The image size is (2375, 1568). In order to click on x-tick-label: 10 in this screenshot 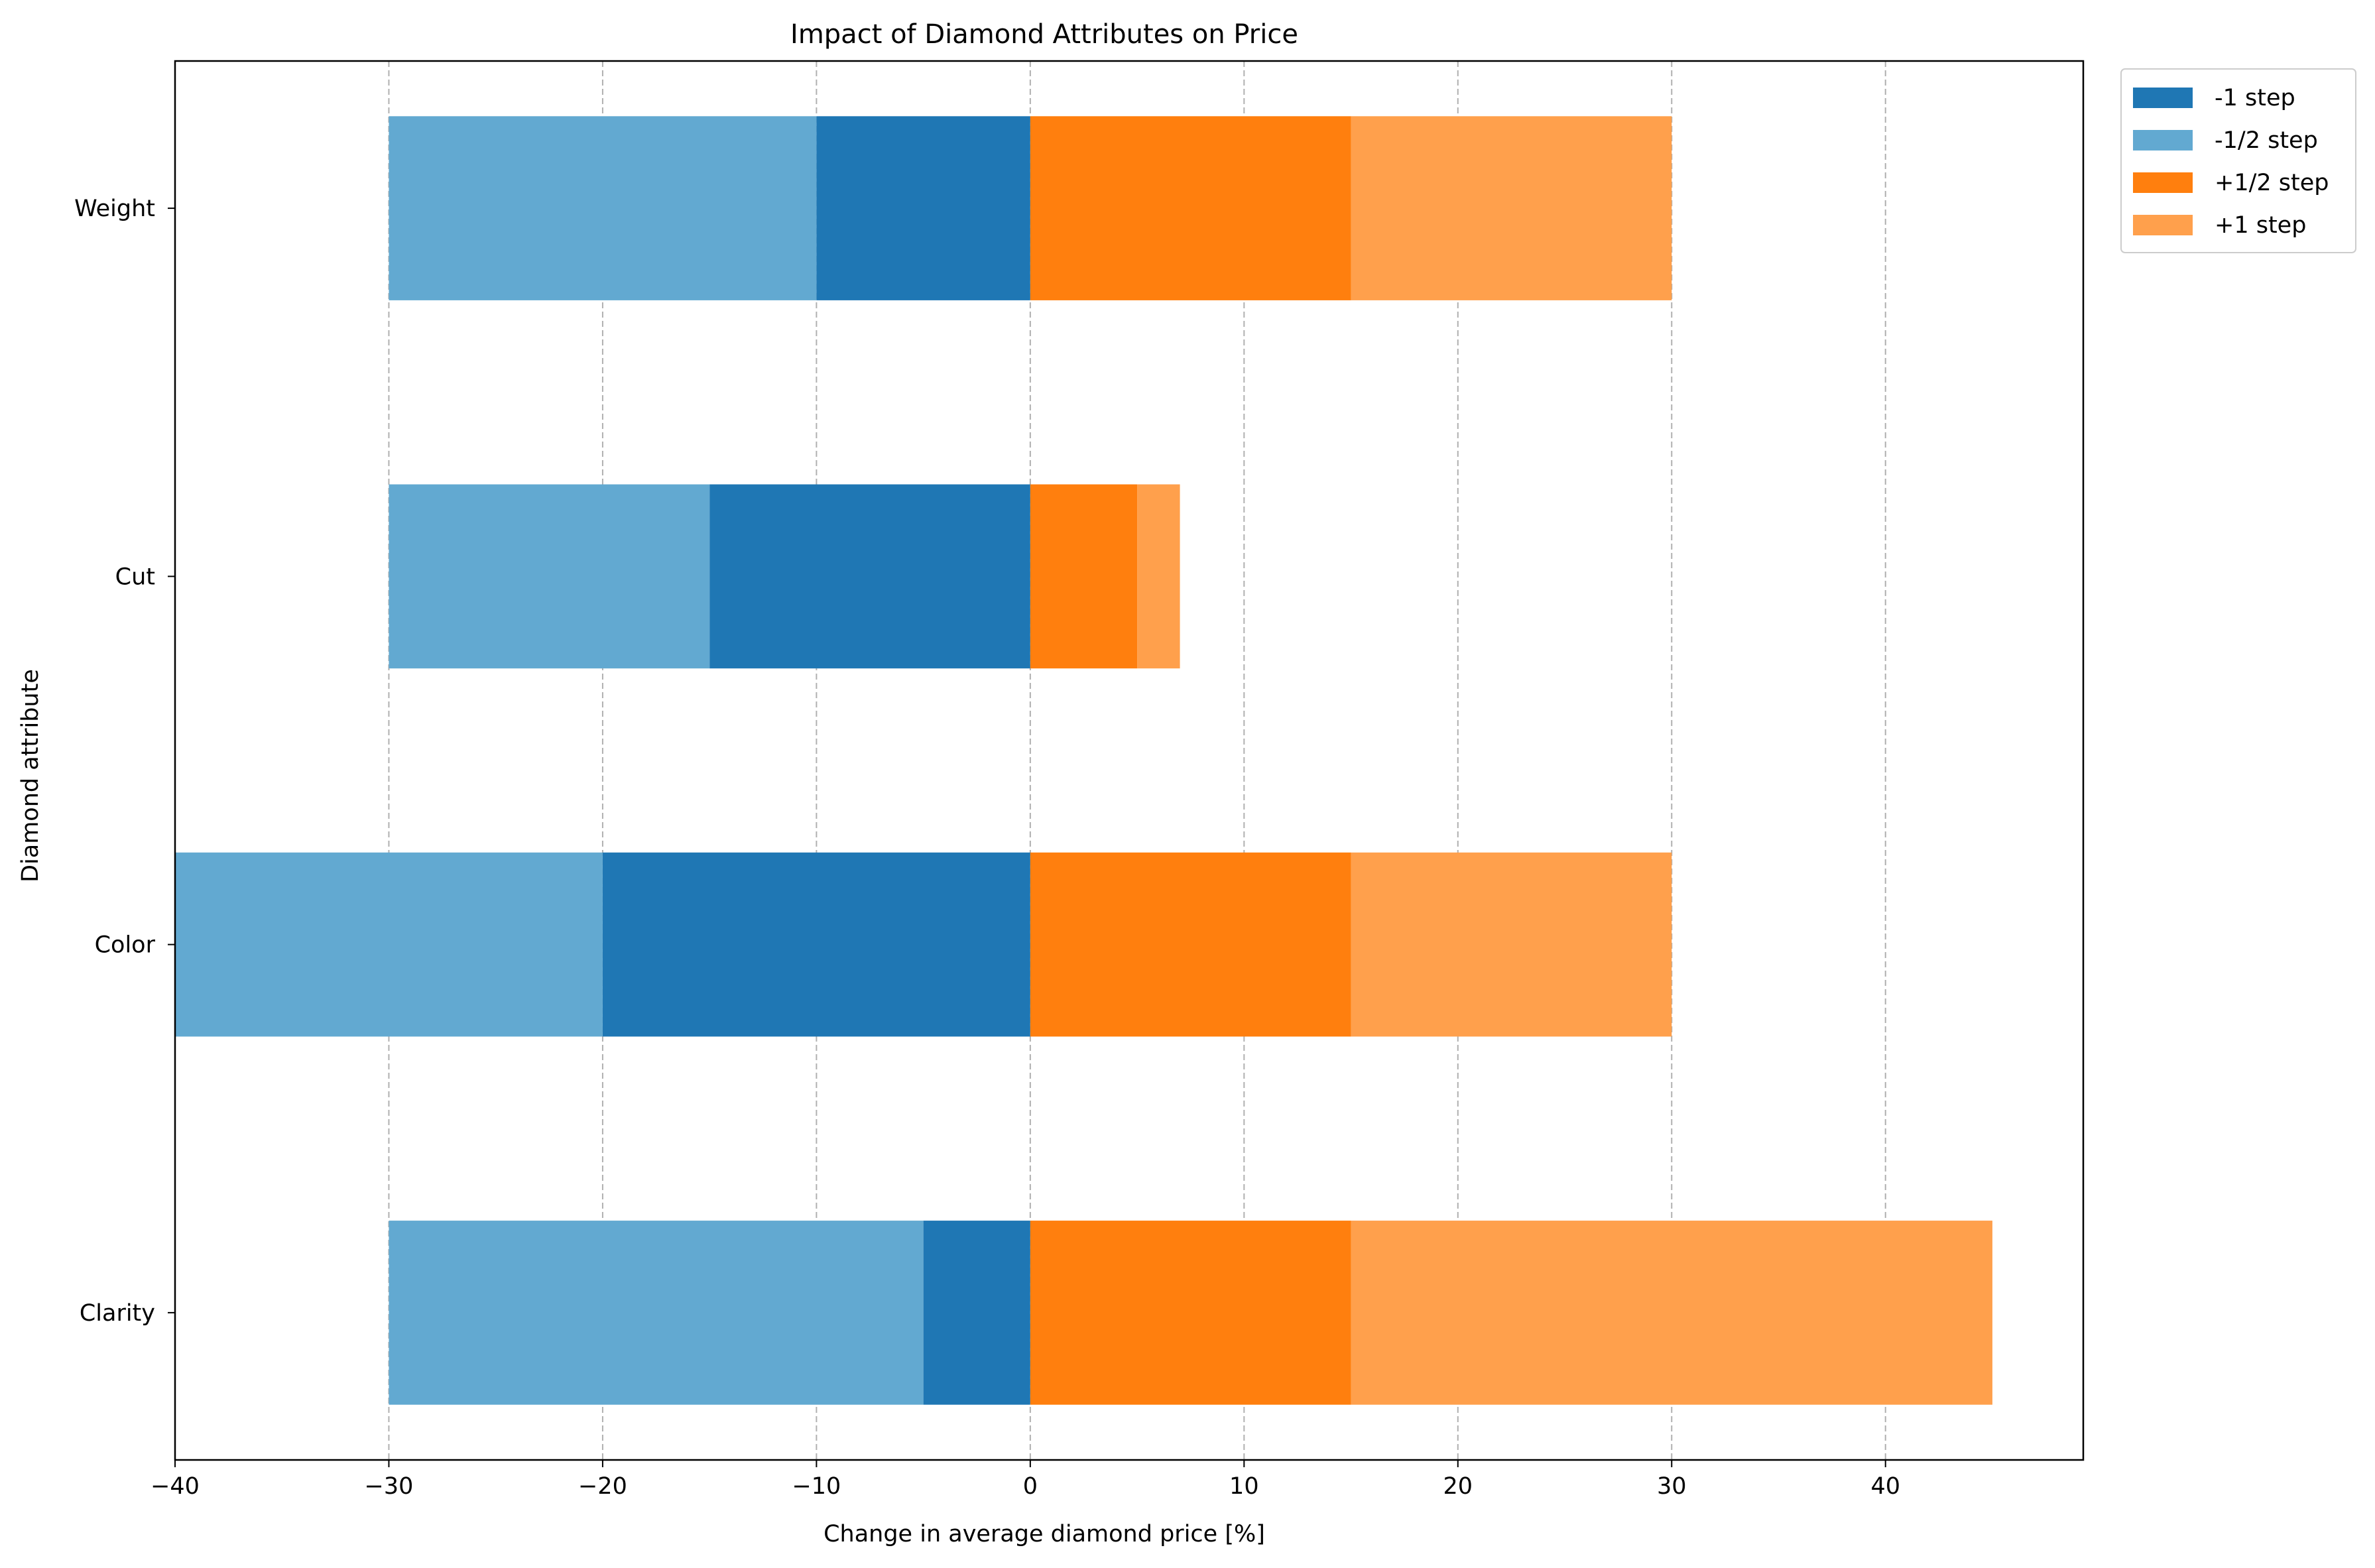, I will do `click(1244, 1486)`.